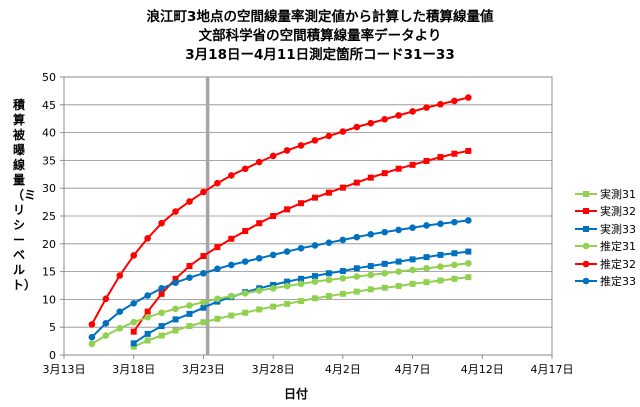  I want to click on y-tick-label: 50, so click(49, 77).